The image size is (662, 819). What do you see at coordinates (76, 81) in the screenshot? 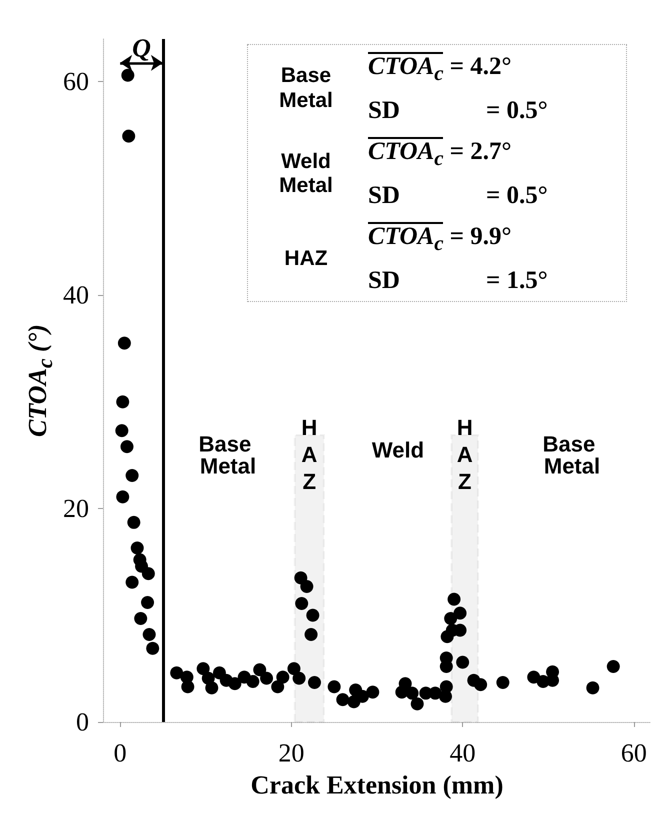
I see `y-tick-label: 60` at bounding box center [76, 81].